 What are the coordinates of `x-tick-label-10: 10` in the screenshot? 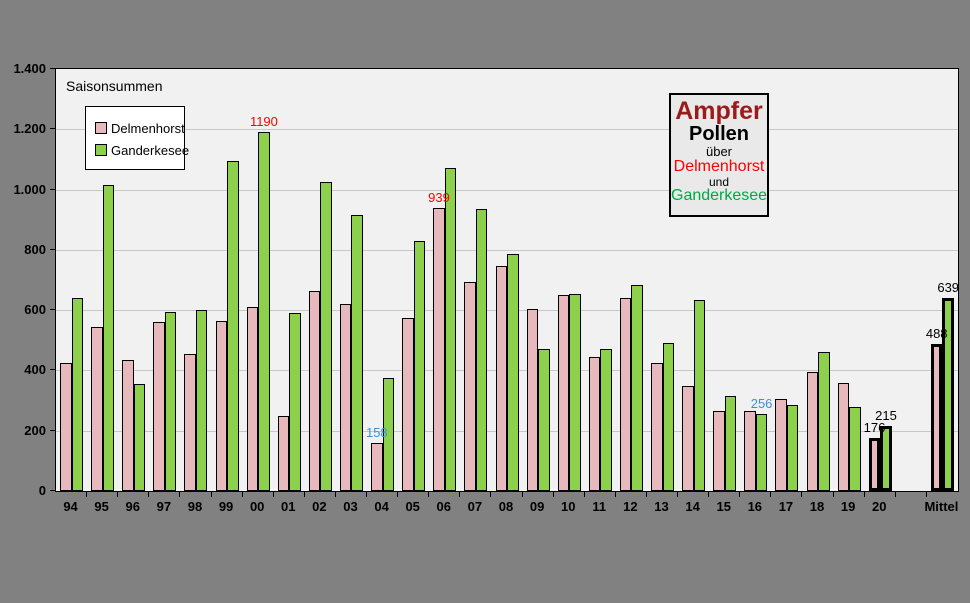 It's located at (568, 506).